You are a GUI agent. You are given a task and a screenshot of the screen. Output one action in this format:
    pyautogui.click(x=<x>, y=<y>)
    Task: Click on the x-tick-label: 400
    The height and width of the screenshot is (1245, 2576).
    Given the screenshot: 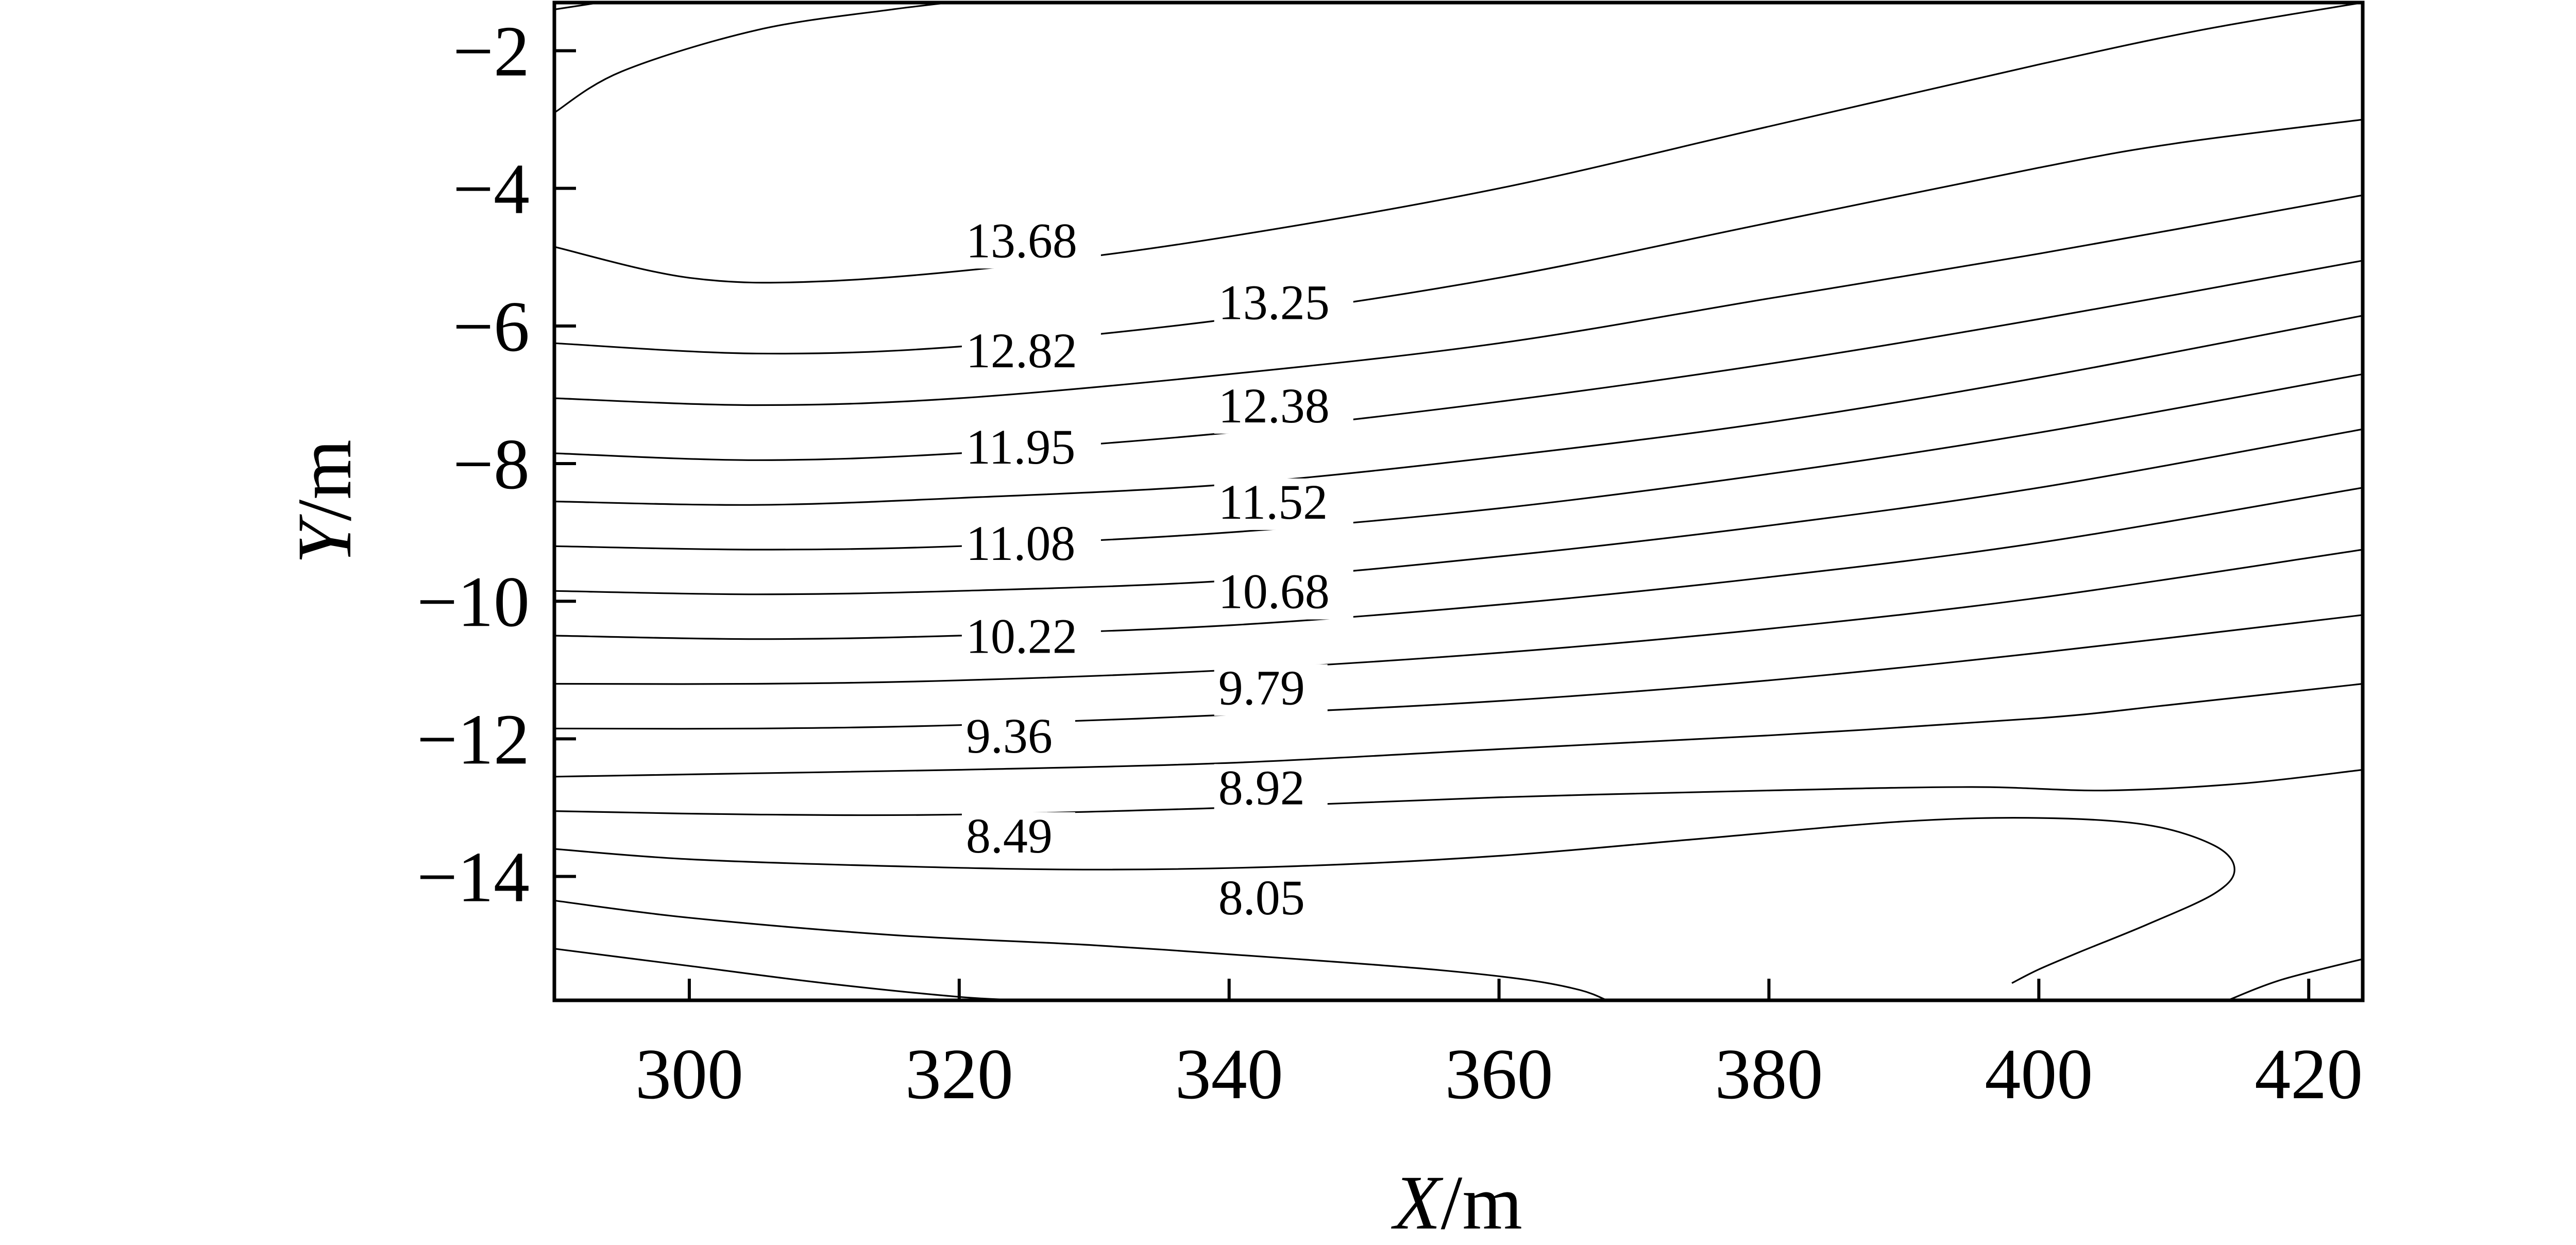 What is the action you would take?
    pyautogui.click(x=2039, y=1074)
    